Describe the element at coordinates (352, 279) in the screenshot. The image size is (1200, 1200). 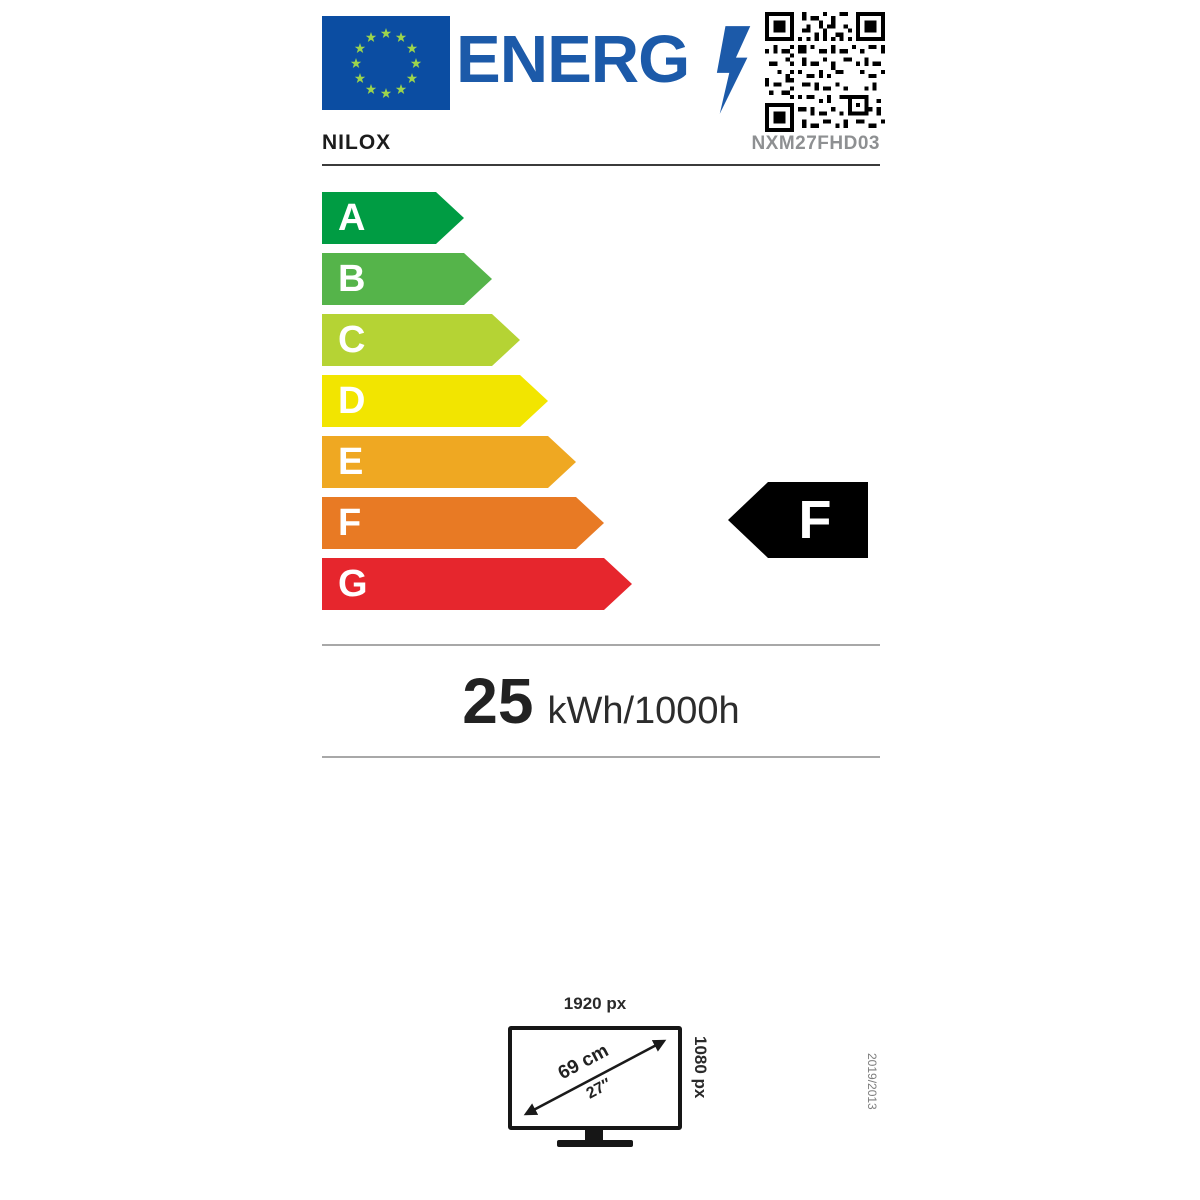
I see `energy-class-letter: B` at that location.